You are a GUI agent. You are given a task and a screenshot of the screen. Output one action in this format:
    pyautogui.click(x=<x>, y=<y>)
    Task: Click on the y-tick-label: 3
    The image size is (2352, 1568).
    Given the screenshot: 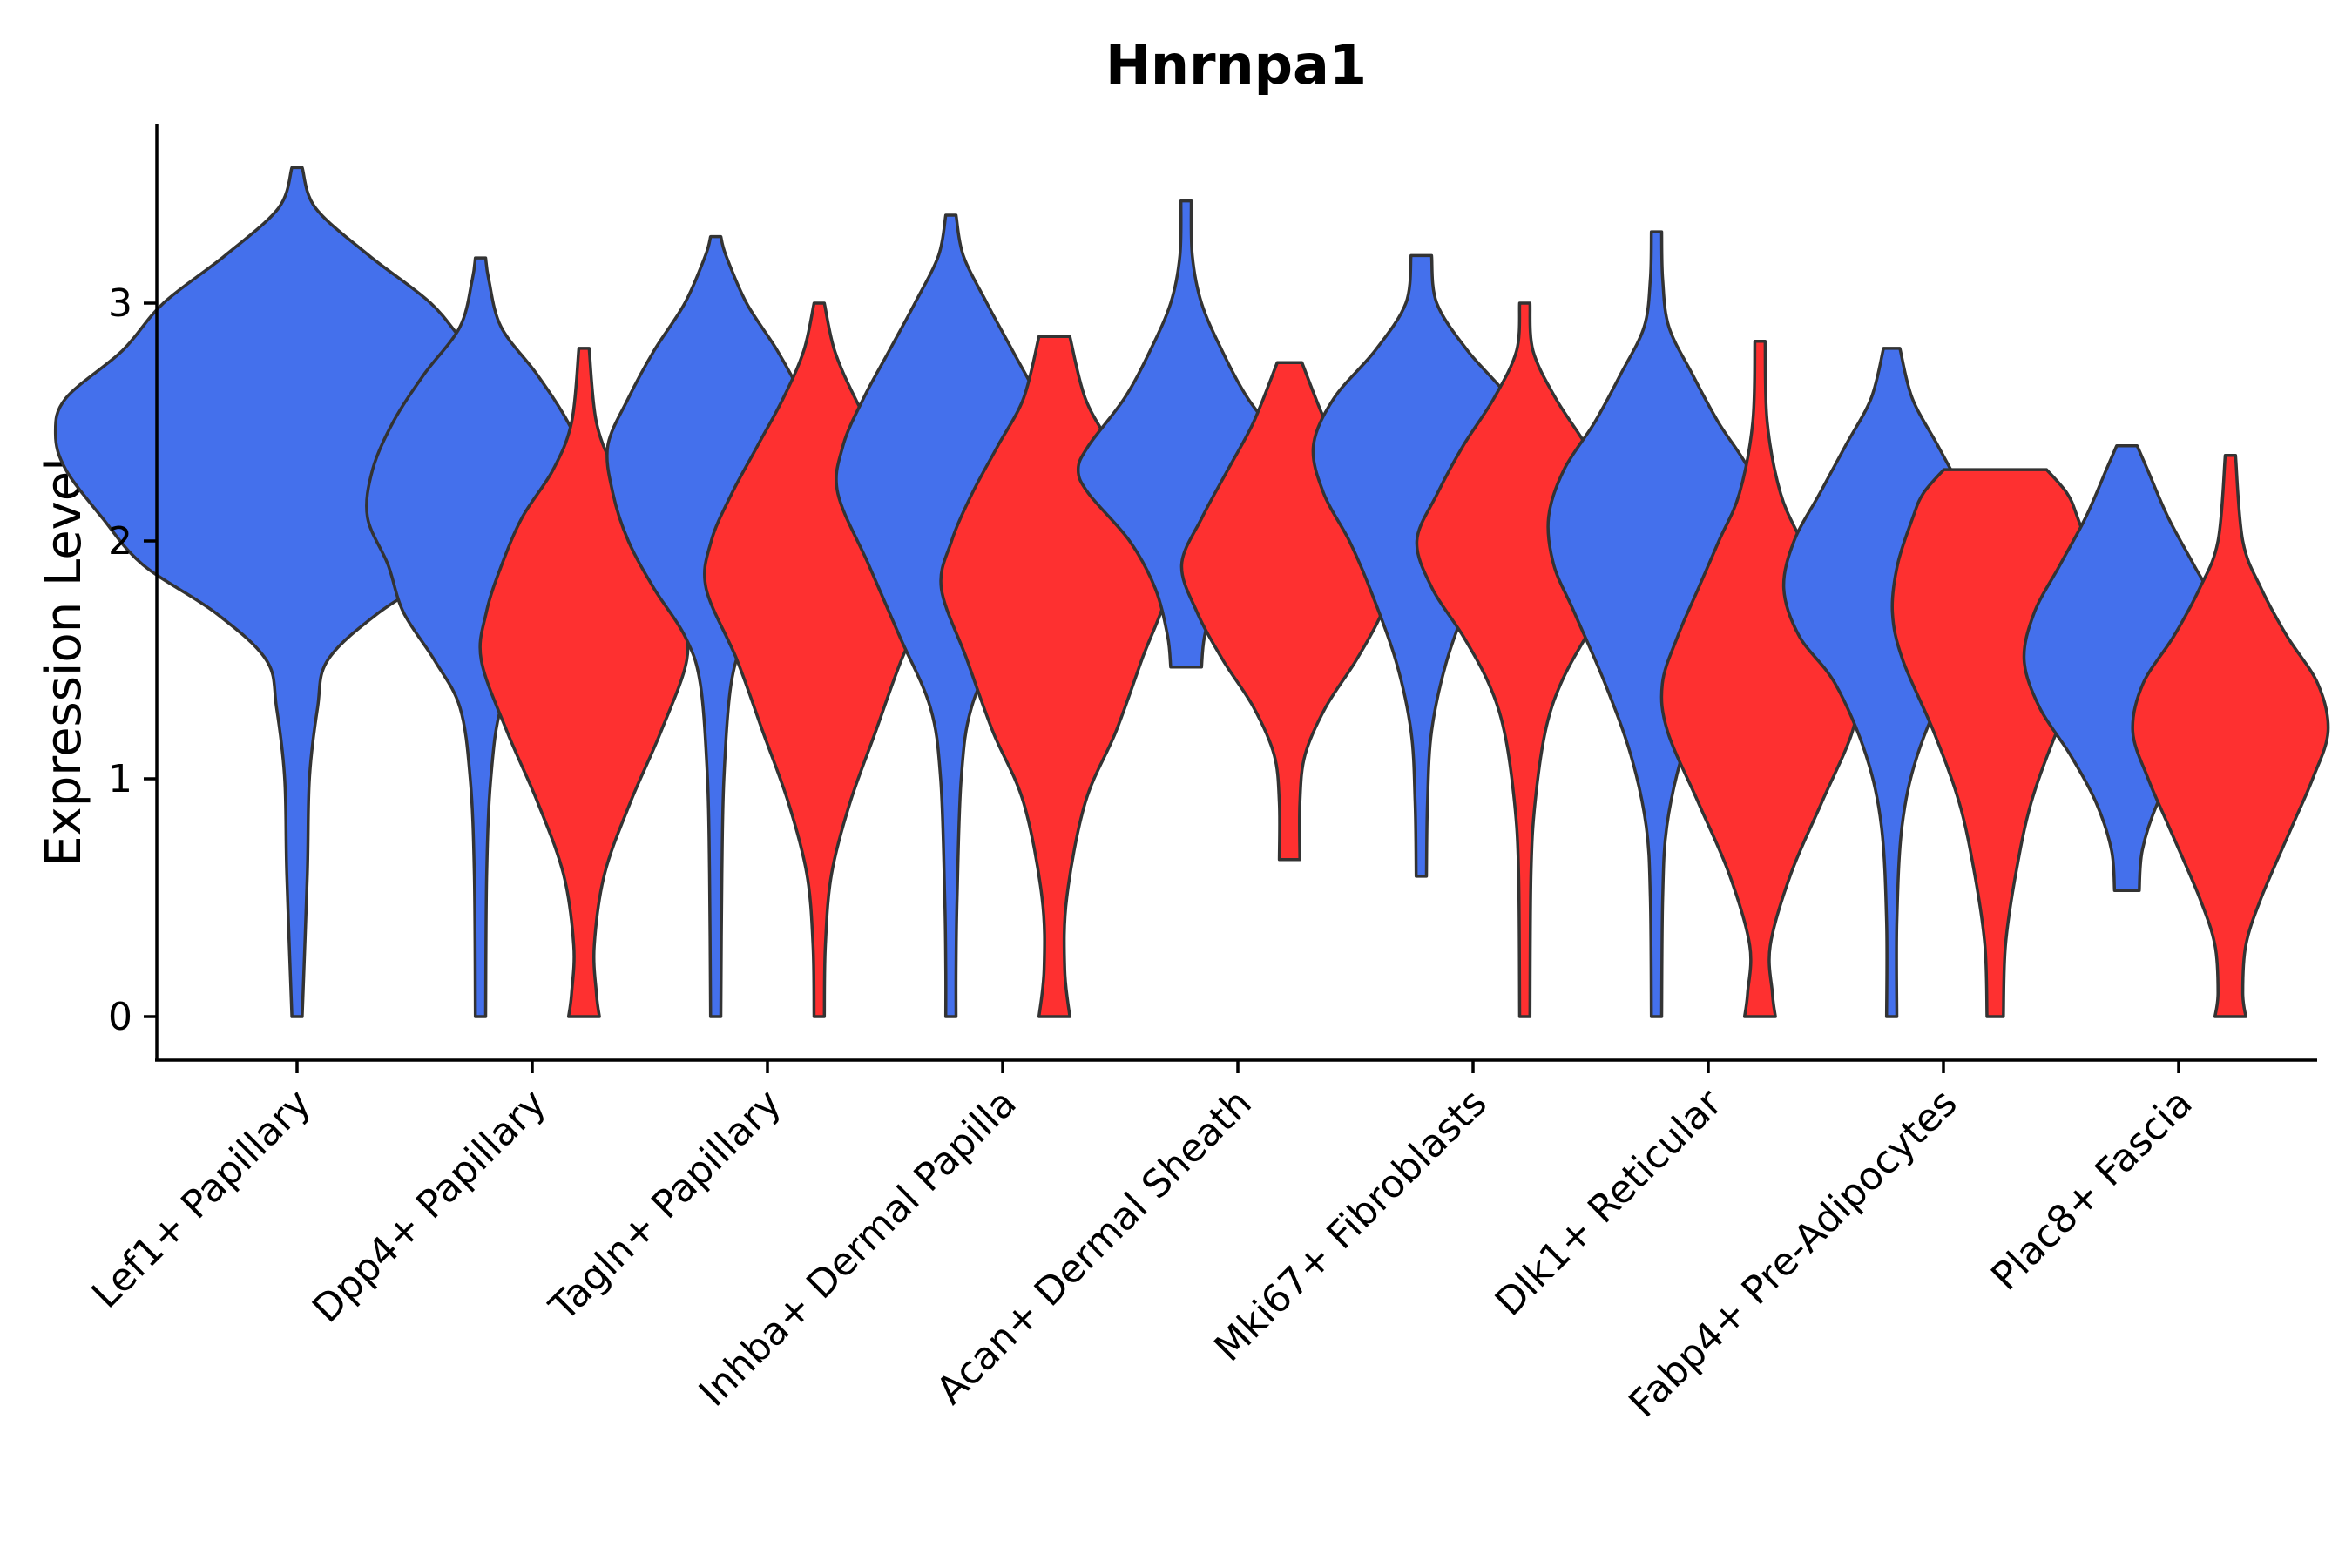 What is the action you would take?
    pyautogui.click(x=120, y=303)
    